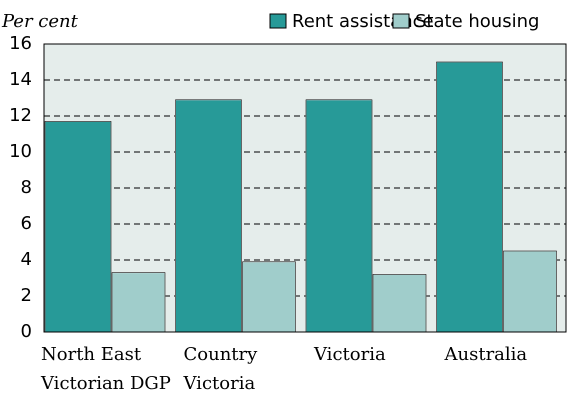 The height and width of the screenshot is (401, 569). I want to click on x-tick-label: Victorian DGP, so click(105, 383).